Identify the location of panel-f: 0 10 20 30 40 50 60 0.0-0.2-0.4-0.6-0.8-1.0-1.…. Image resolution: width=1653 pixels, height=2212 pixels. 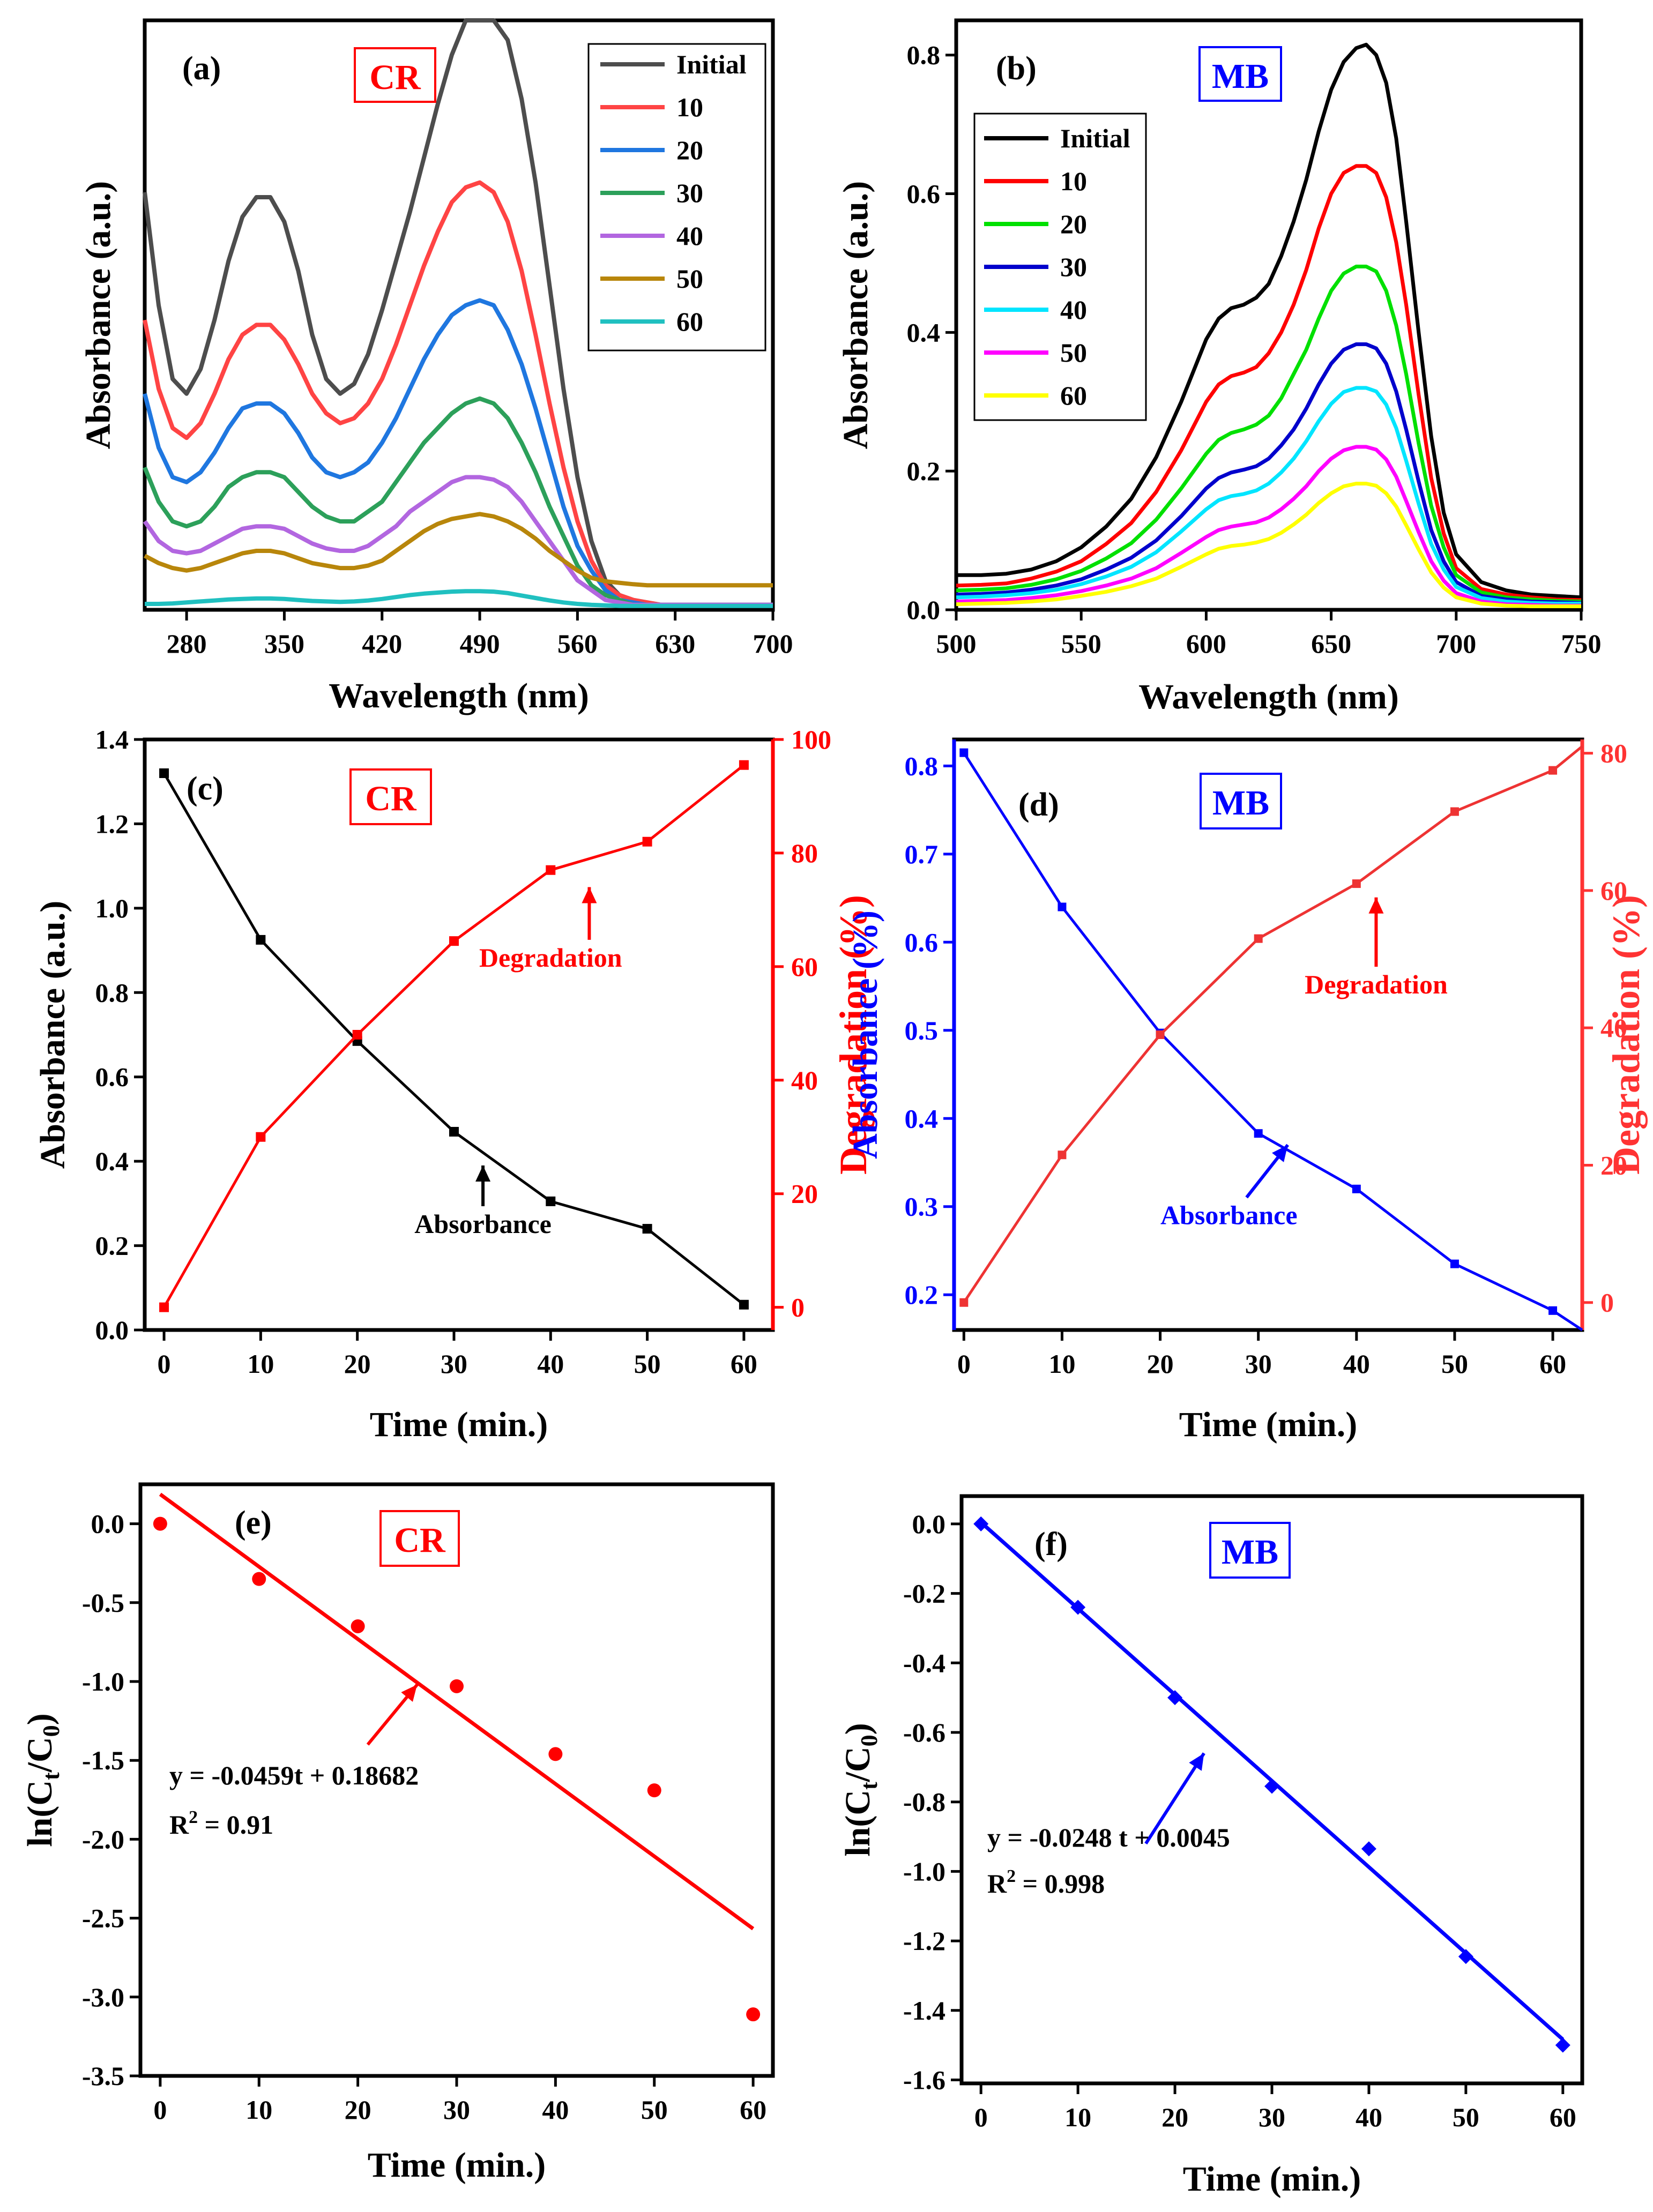
(1211, 1846).